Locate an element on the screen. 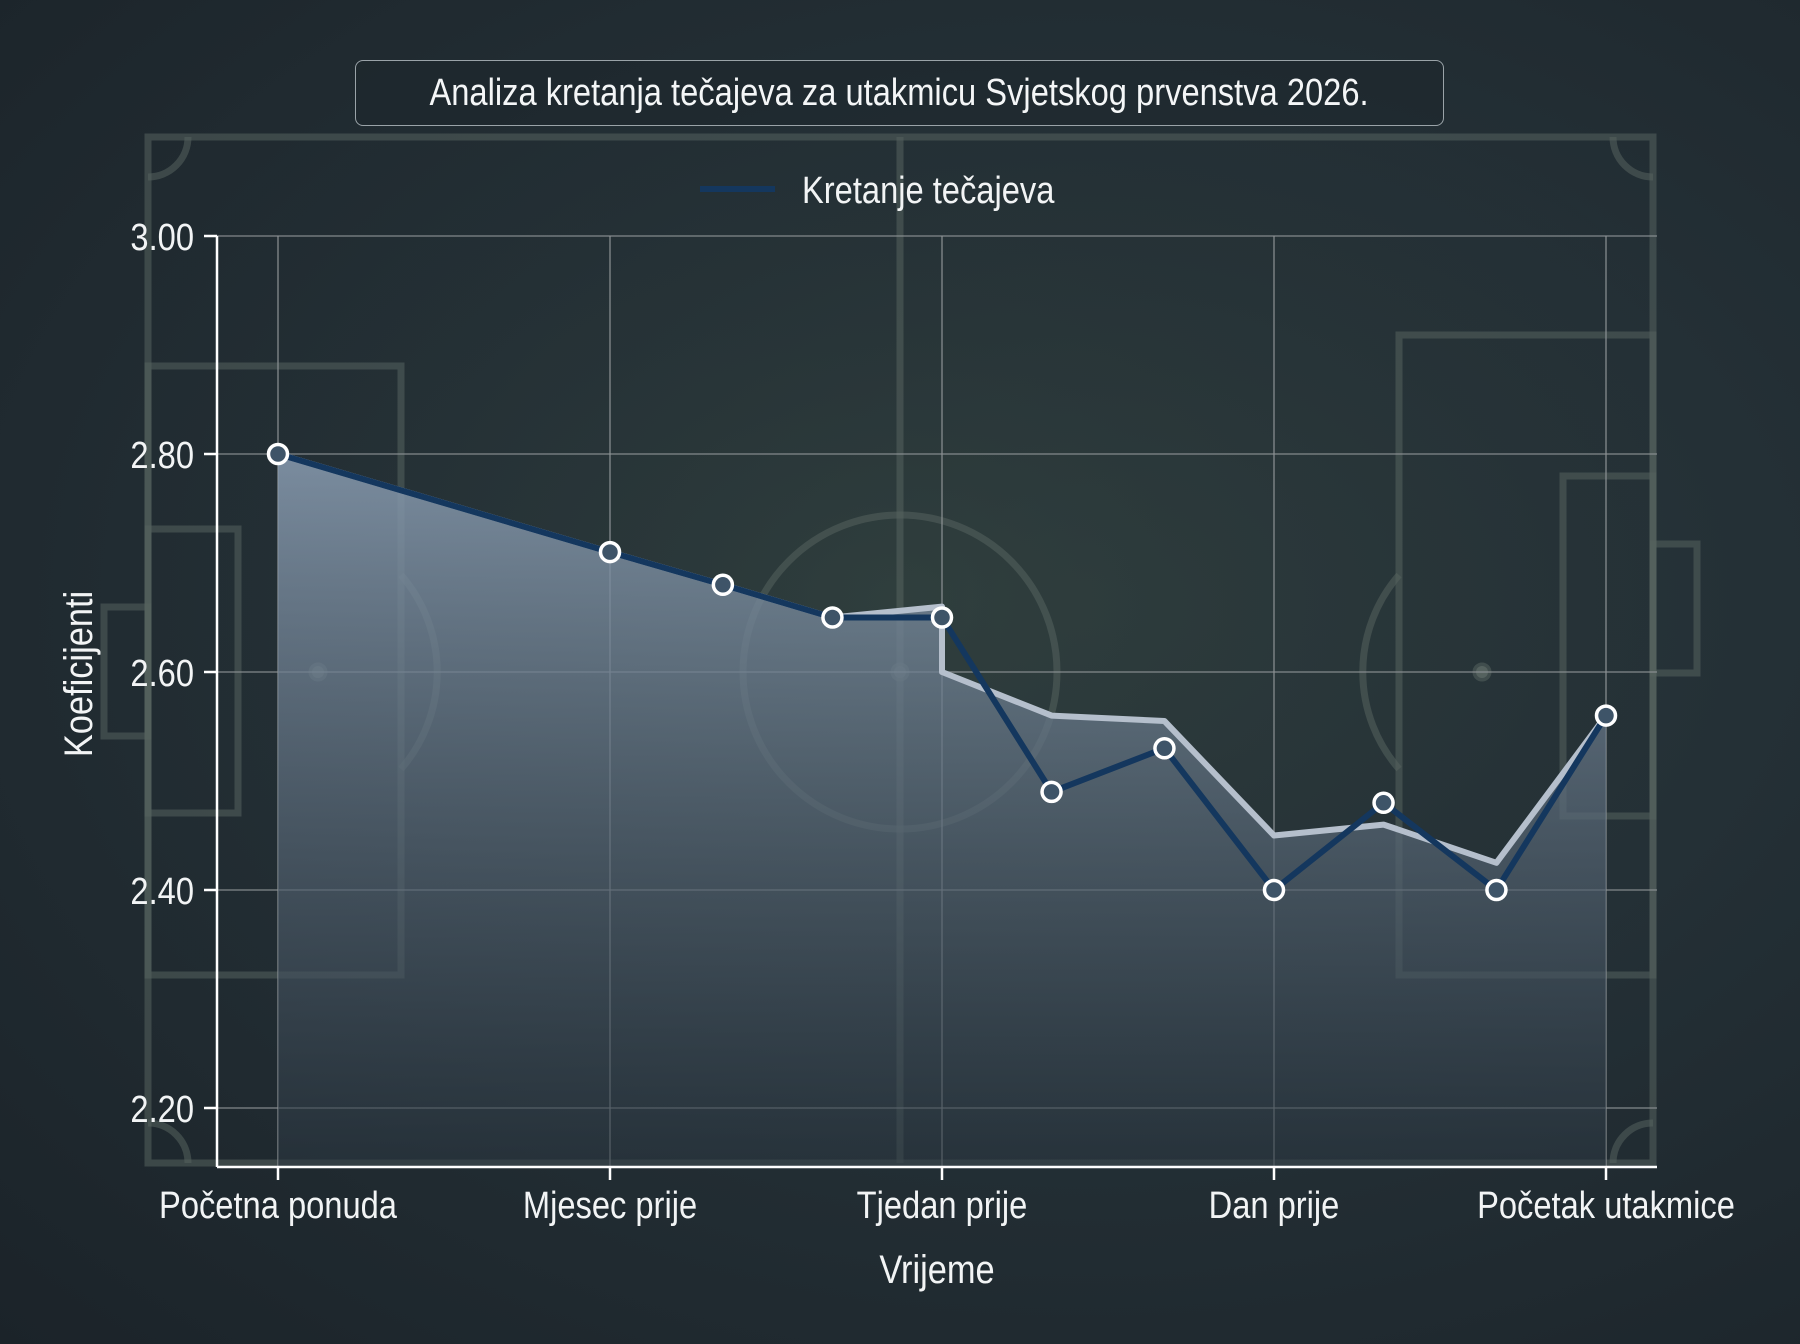  legend-label: Kretanje tečajeva is located at coordinates (928, 190).